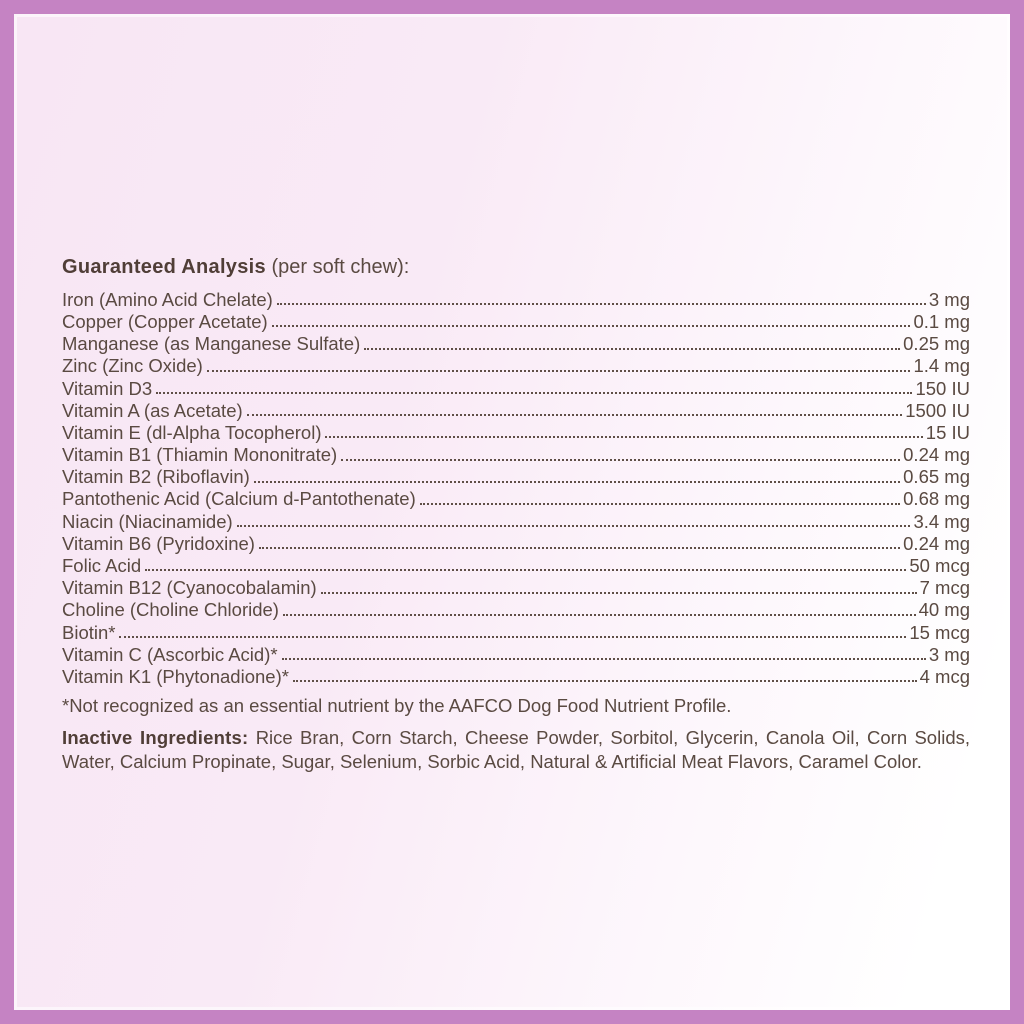 The image size is (1024, 1024). What do you see at coordinates (200, 455) in the screenshot?
I see `nutrient-name: Vitamin B1 (Thiamin Mononitrate)` at bounding box center [200, 455].